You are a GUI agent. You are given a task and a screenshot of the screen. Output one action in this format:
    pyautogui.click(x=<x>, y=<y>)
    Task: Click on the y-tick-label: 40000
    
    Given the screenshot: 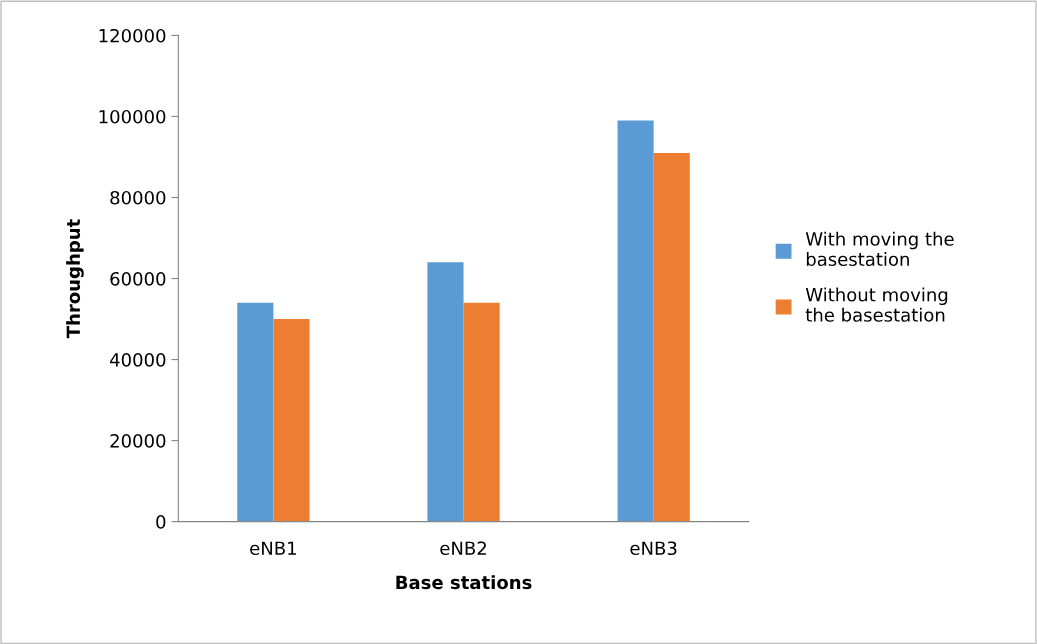 What is the action you would take?
    pyautogui.click(x=138, y=360)
    